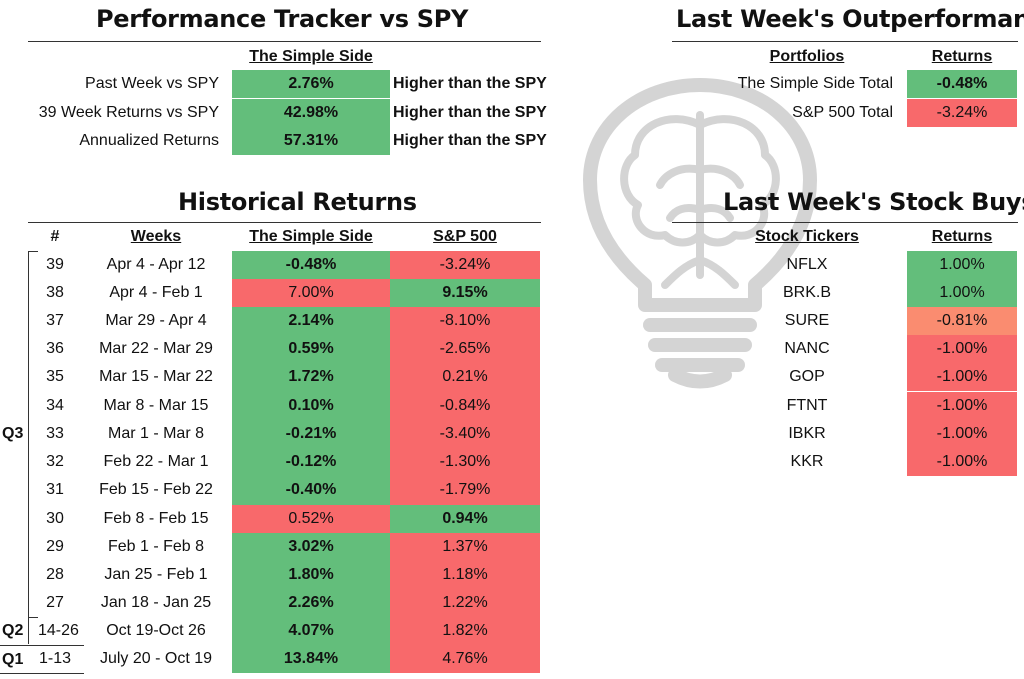 The height and width of the screenshot is (679, 1024). Describe the element at coordinates (311, 631) in the screenshot. I see `simple-side-return: 4.07%` at that location.